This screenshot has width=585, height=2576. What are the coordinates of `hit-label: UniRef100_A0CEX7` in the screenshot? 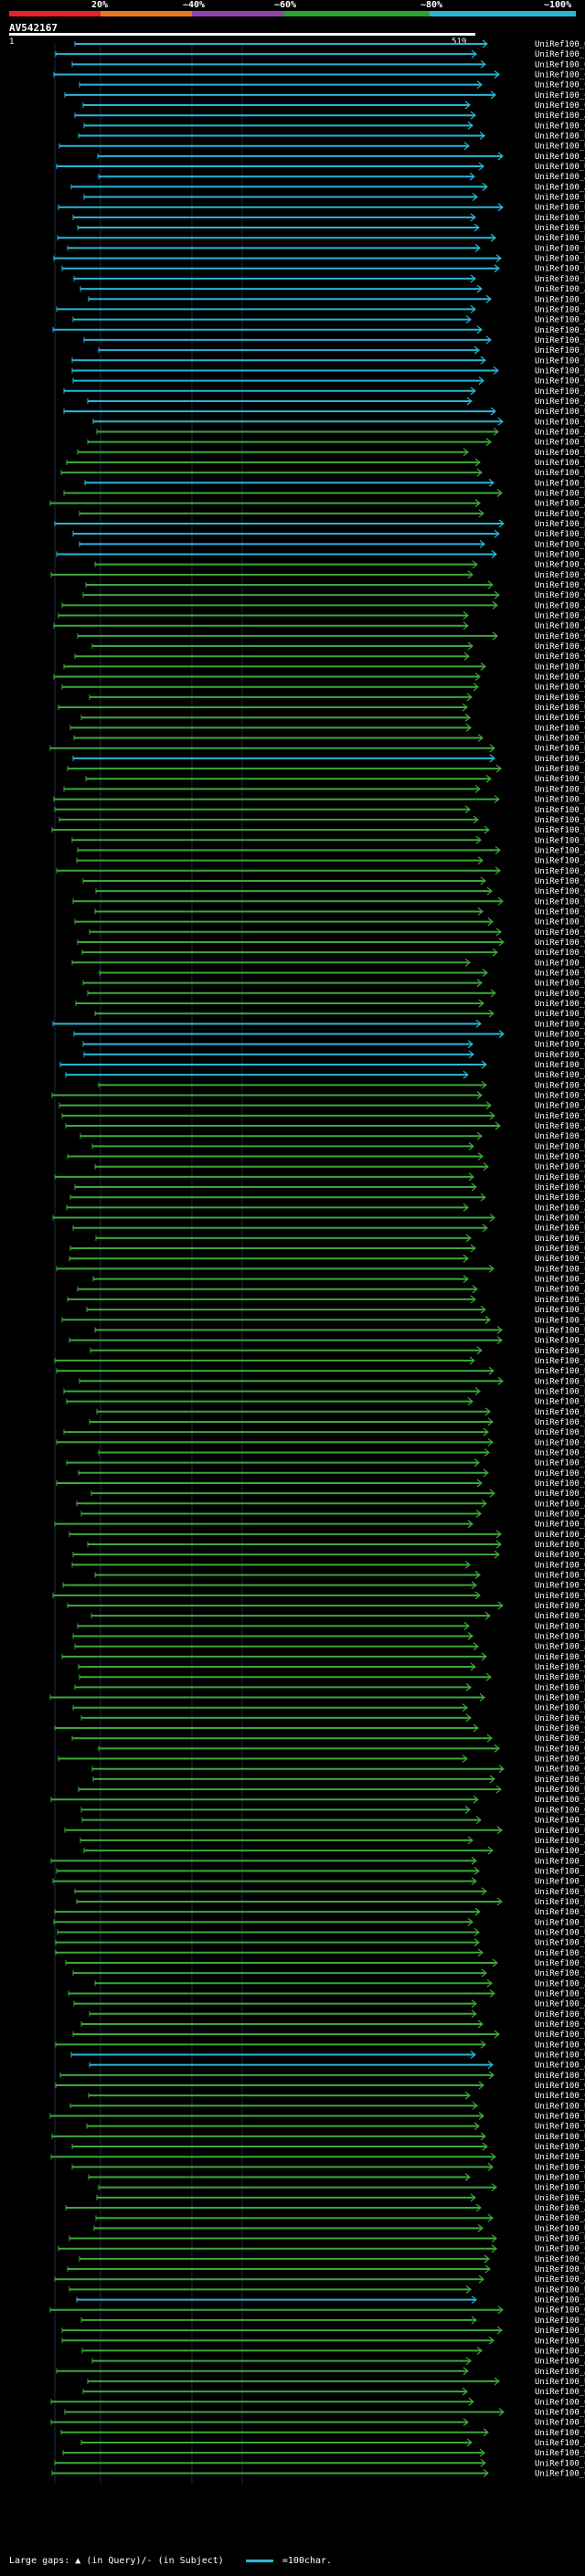 It's located at (560, 2351).